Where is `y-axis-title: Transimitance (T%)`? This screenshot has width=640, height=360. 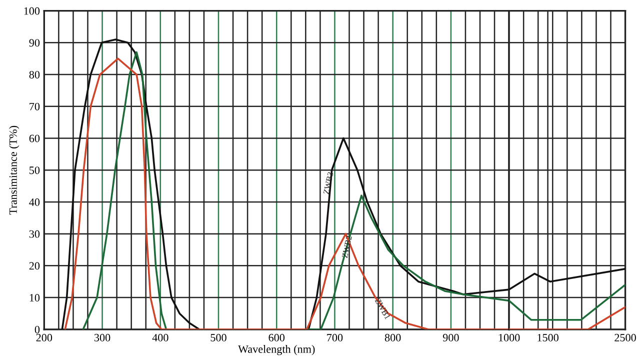
y-axis-title: Transimitance (T%) is located at coordinates (14, 170).